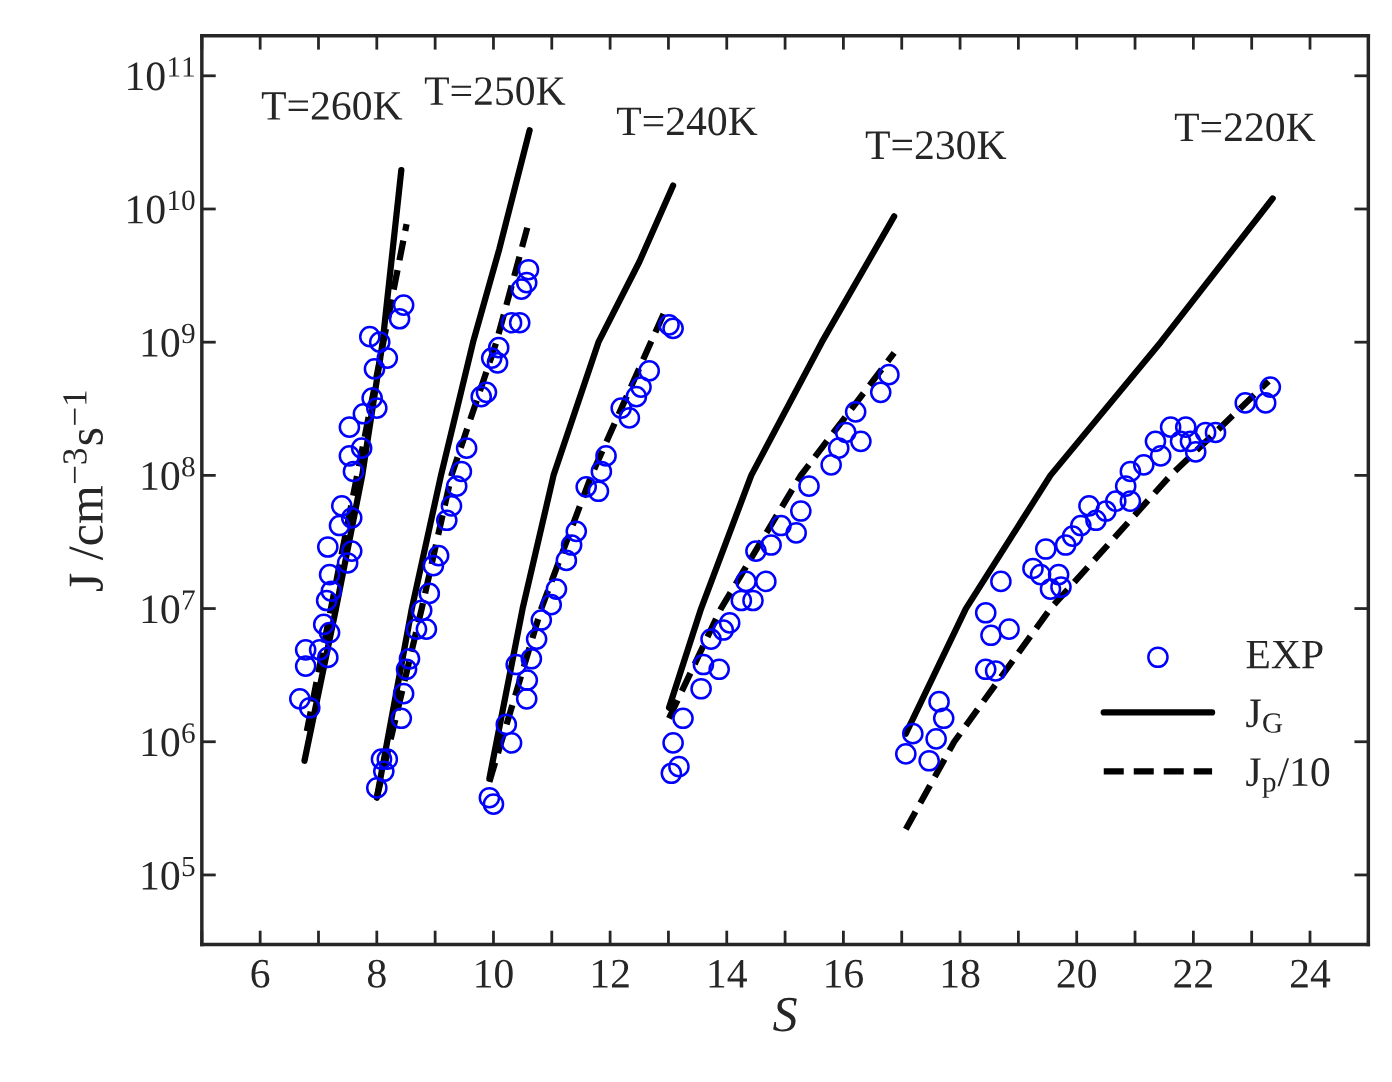 This screenshot has width=1392, height=1082. What do you see at coordinates (376, 973) in the screenshot?
I see `x-tick-label: 8` at bounding box center [376, 973].